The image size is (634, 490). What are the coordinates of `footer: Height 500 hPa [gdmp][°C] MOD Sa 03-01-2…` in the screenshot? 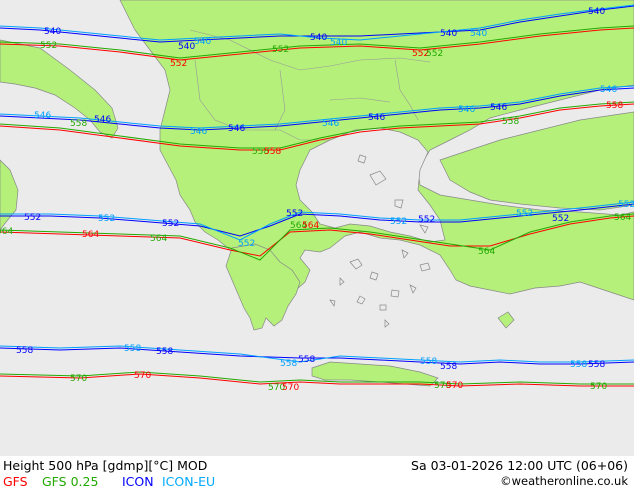 It's located at (317, 473).